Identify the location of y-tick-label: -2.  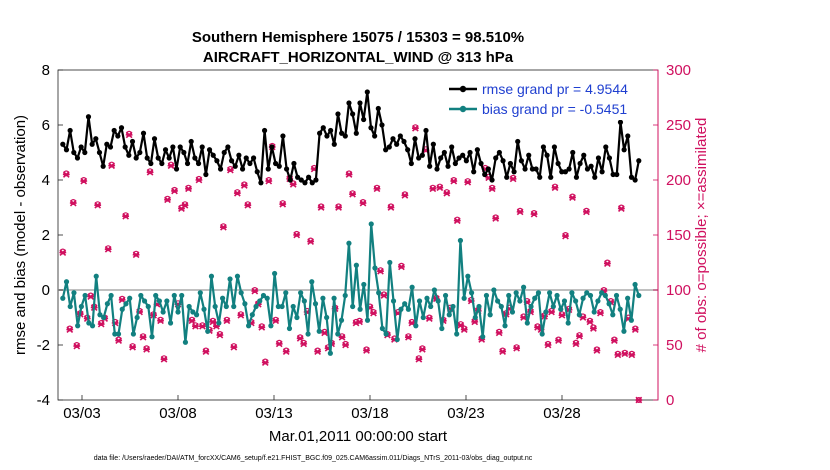
(43, 345).